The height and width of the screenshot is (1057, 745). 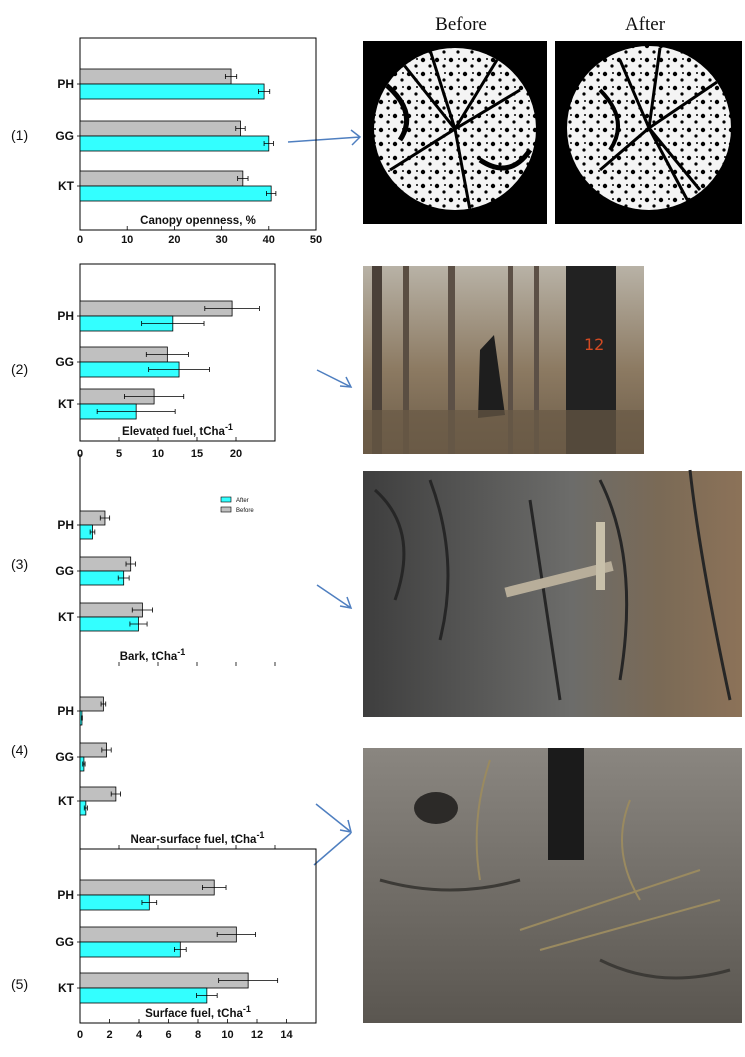 What do you see at coordinates (143, 361) in the screenshot?
I see `chart-panel-2: (2)PHGGKT05101520Elevated fuel, tCha-1` at bounding box center [143, 361].